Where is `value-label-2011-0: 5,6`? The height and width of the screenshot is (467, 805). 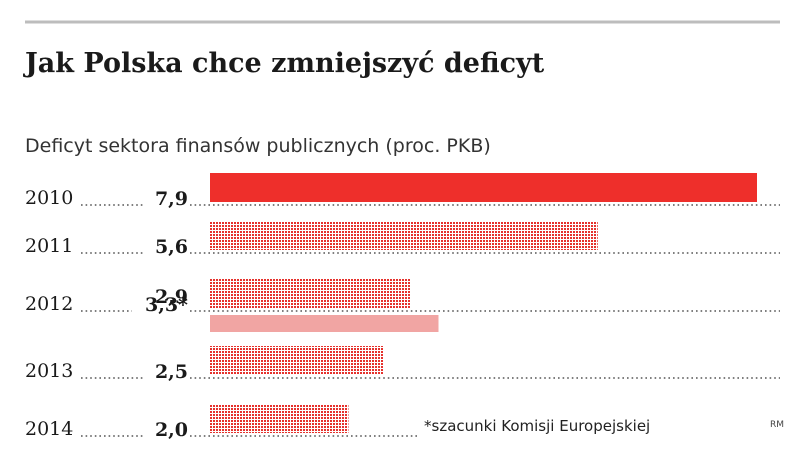
value-label-2011-0: 5,6 is located at coordinates (171, 247).